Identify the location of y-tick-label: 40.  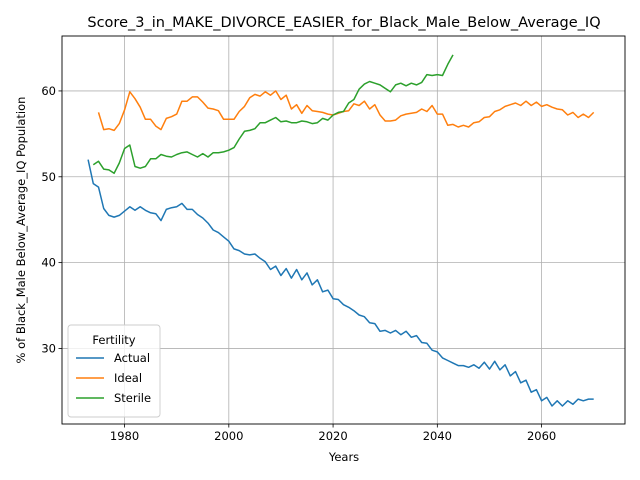
(48, 263).